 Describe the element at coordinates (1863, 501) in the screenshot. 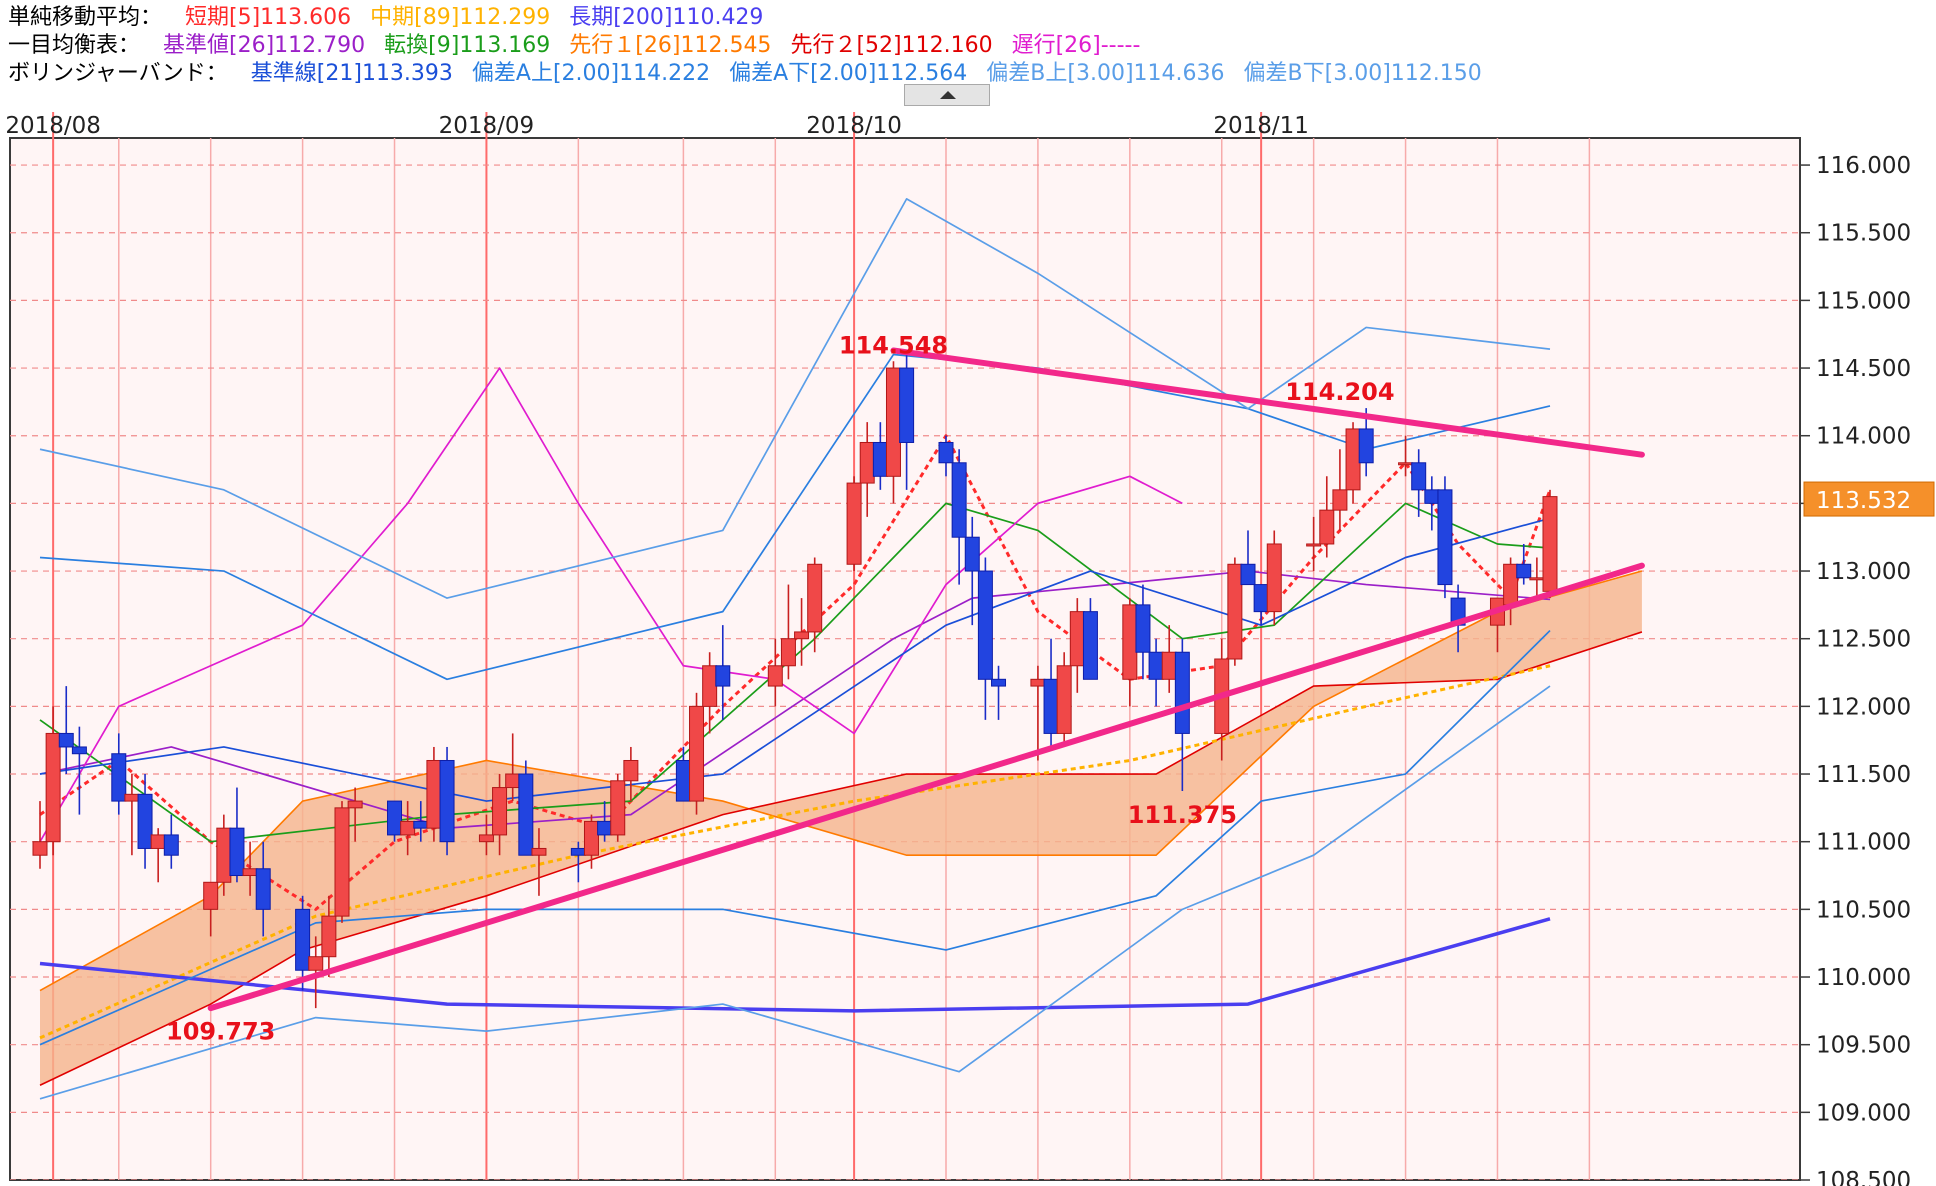

I see `last-price-label: 113.532` at that location.